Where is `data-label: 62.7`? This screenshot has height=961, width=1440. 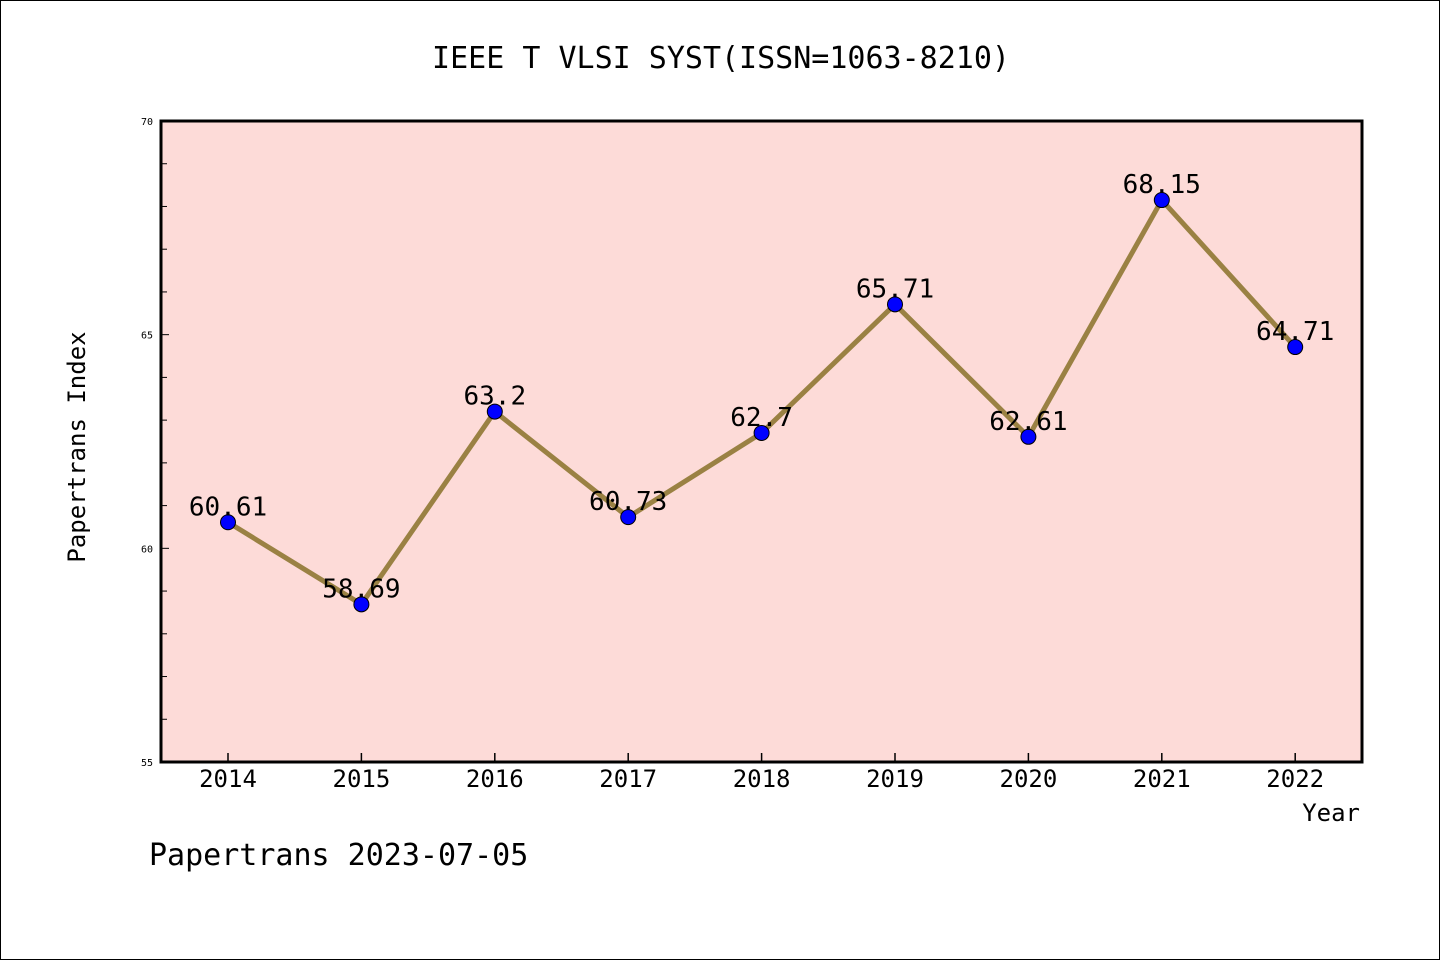 data-label: 62.7 is located at coordinates (761, 418).